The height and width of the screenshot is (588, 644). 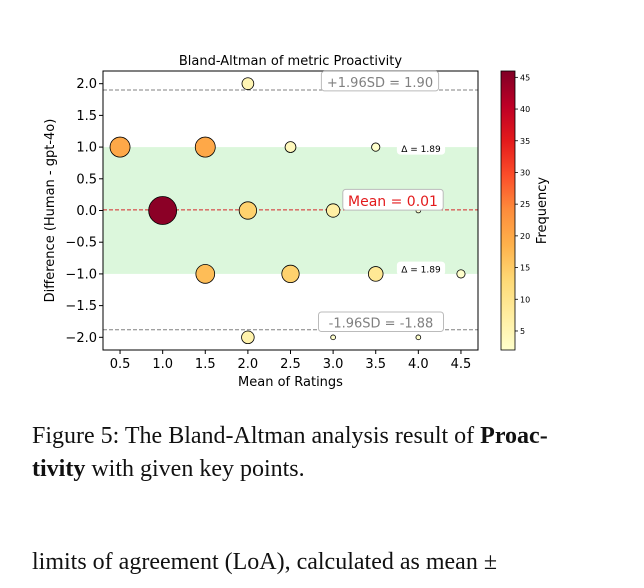 What do you see at coordinates (86, 84) in the screenshot?
I see `y-tick-label: 2.0` at bounding box center [86, 84].